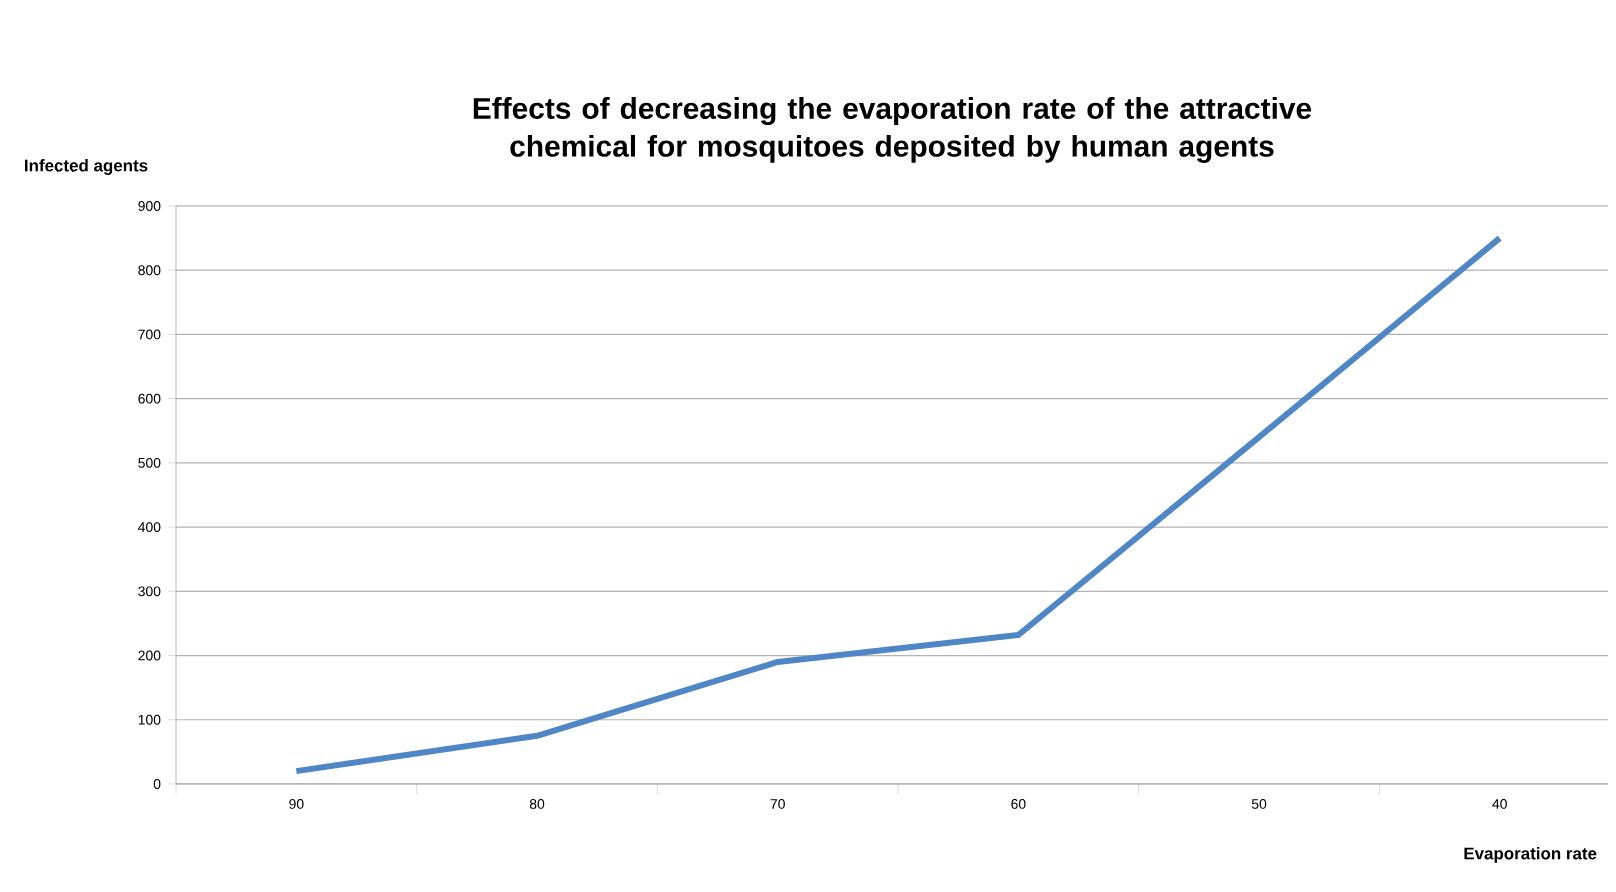 The image size is (1616, 892). I want to click on y-axis-title: Infected agents, so click(86, 167).